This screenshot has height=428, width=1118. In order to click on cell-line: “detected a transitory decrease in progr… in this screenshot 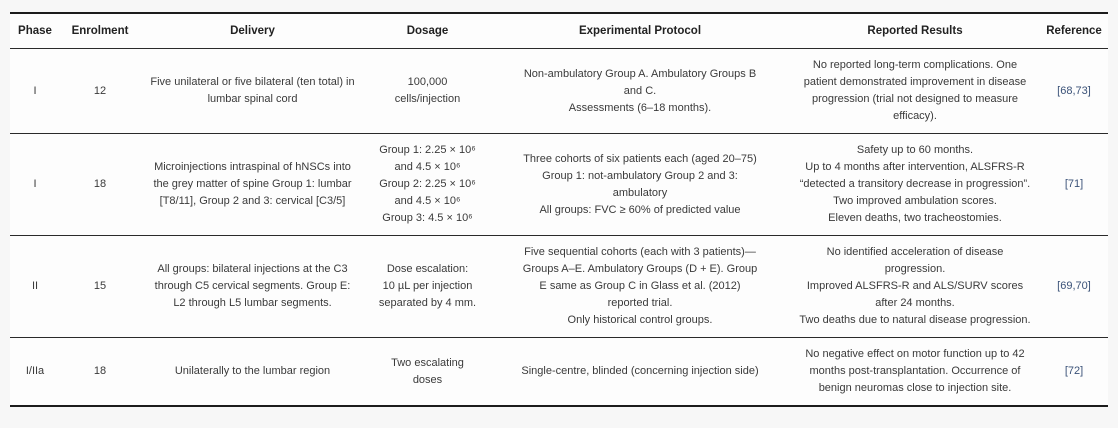, I will do `click(915, 184)`.